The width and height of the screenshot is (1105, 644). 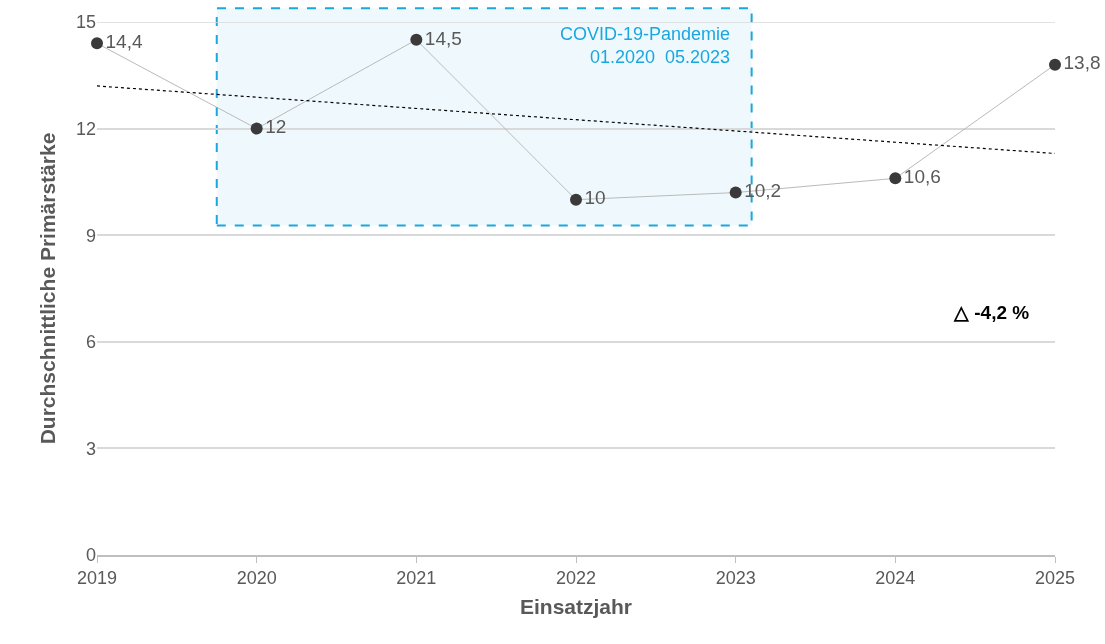 What do you see at coordinates (922, 177) in the screenshot?
I see `data-label: 10,6` at bounding box center [922, 177].